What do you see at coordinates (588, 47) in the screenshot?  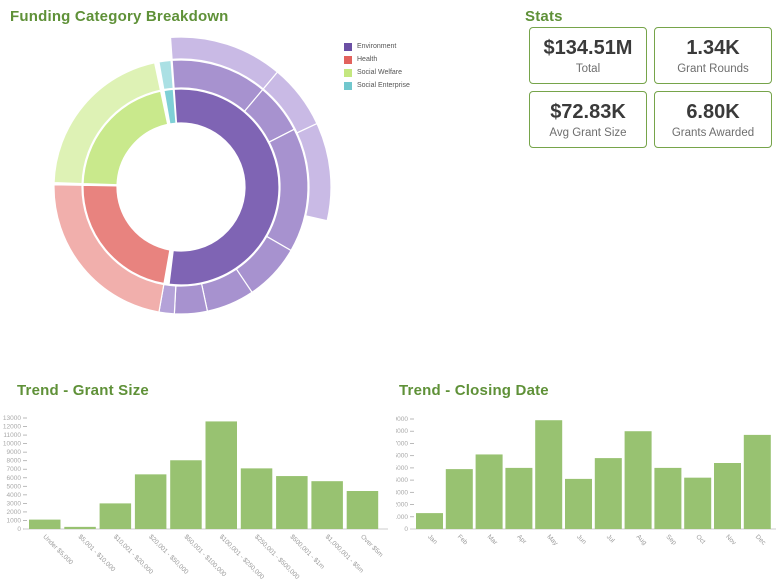 I see `stat-value: $134.51M` at bounding box center [588, 47].